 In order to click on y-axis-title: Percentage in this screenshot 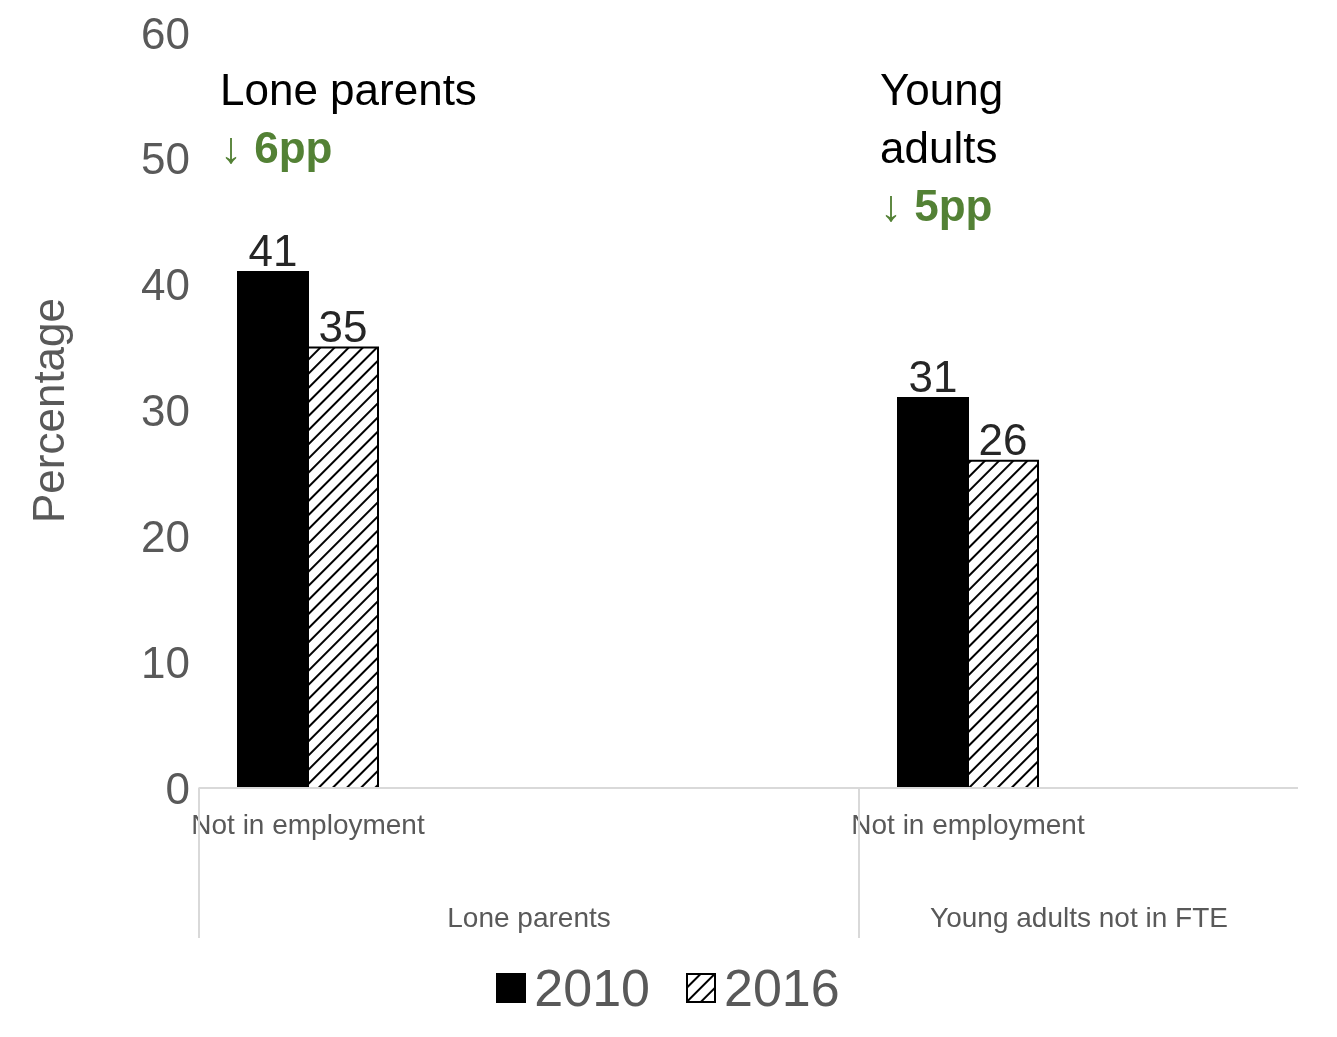, I will do `click(48, 410)`.